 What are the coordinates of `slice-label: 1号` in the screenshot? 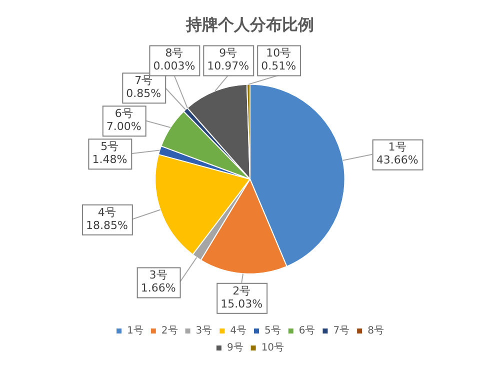 It's located at (397, 147).